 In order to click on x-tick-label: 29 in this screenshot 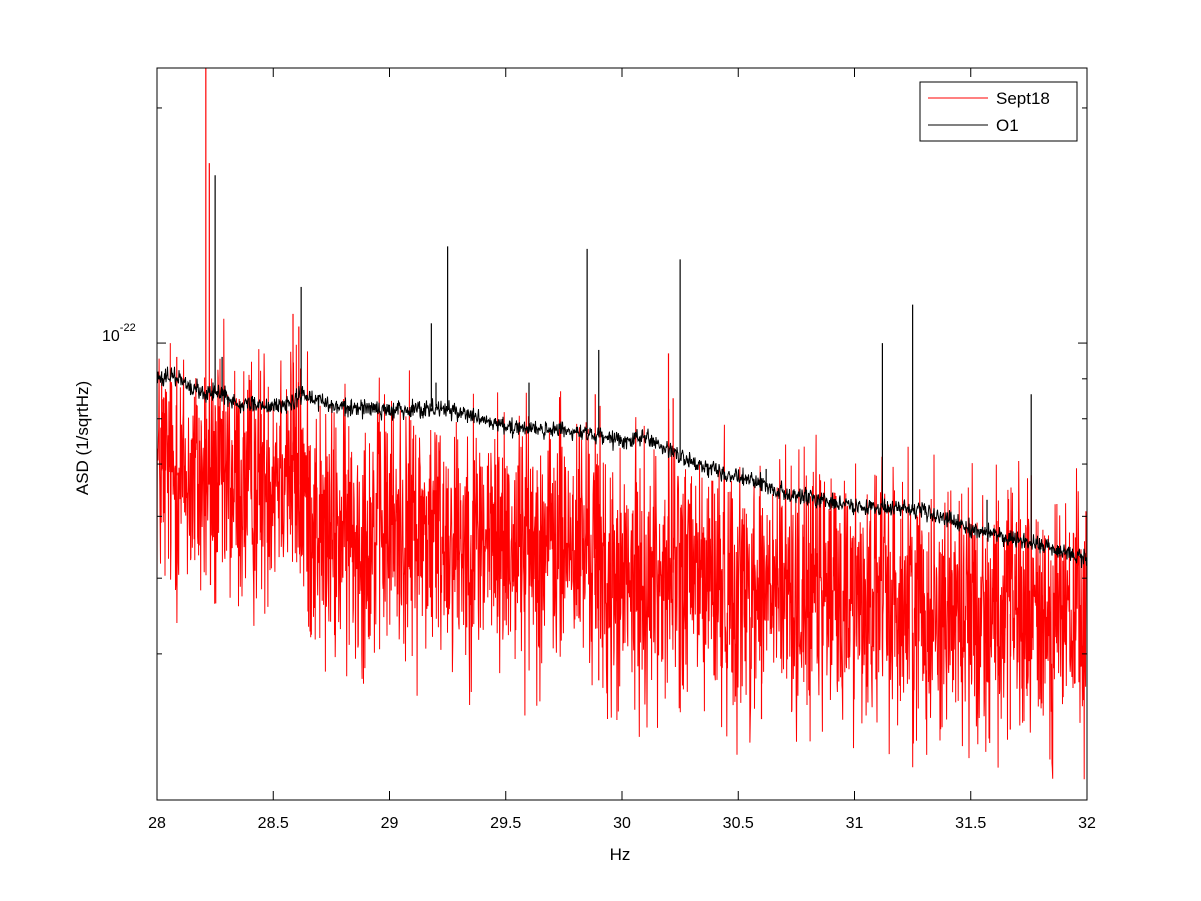, I will do `click(390, 823)`.